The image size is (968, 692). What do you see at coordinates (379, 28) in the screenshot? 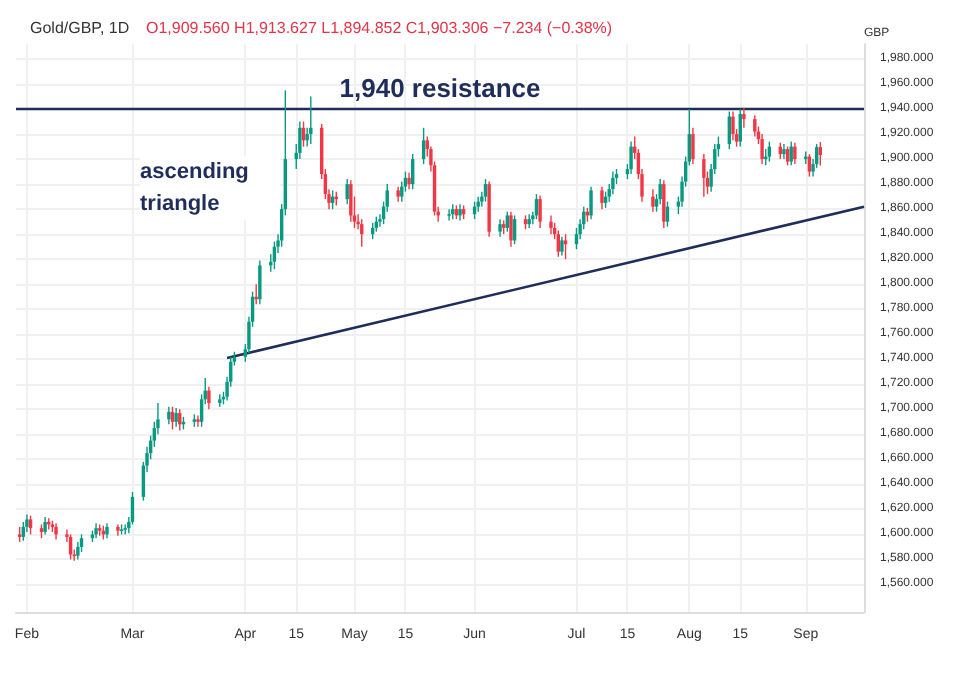
I see `chart-subtitle: O1,909.560 H1,913.627 L1,894.852 C1,903.306 −7.234 (−0.38%)` at bounding box center [379, 28].